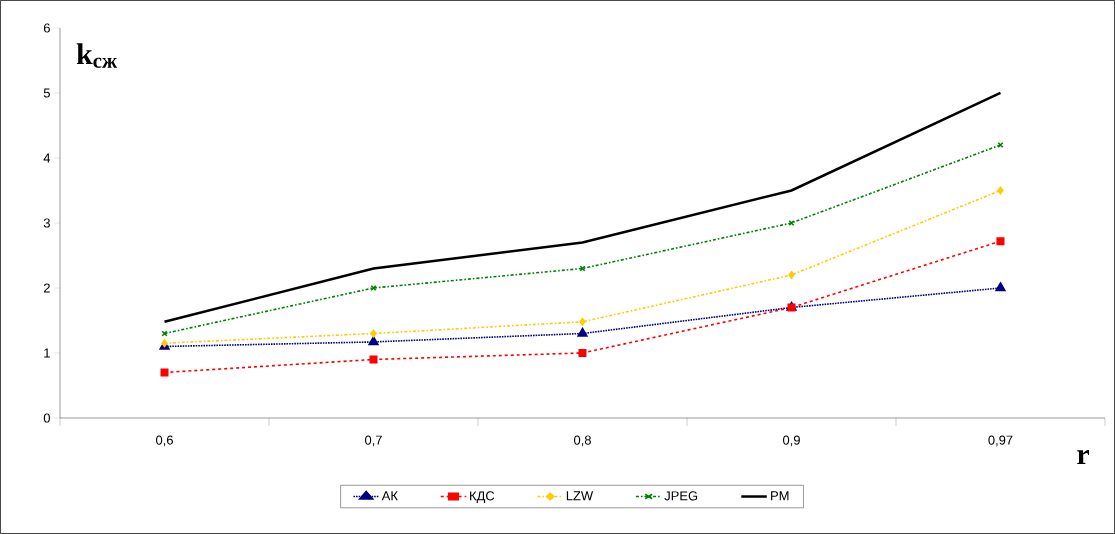  What do you see at coordinates (46, 93) in the screenshot?
I see `y-tick-label: 5` at bounding box center [46, 93].